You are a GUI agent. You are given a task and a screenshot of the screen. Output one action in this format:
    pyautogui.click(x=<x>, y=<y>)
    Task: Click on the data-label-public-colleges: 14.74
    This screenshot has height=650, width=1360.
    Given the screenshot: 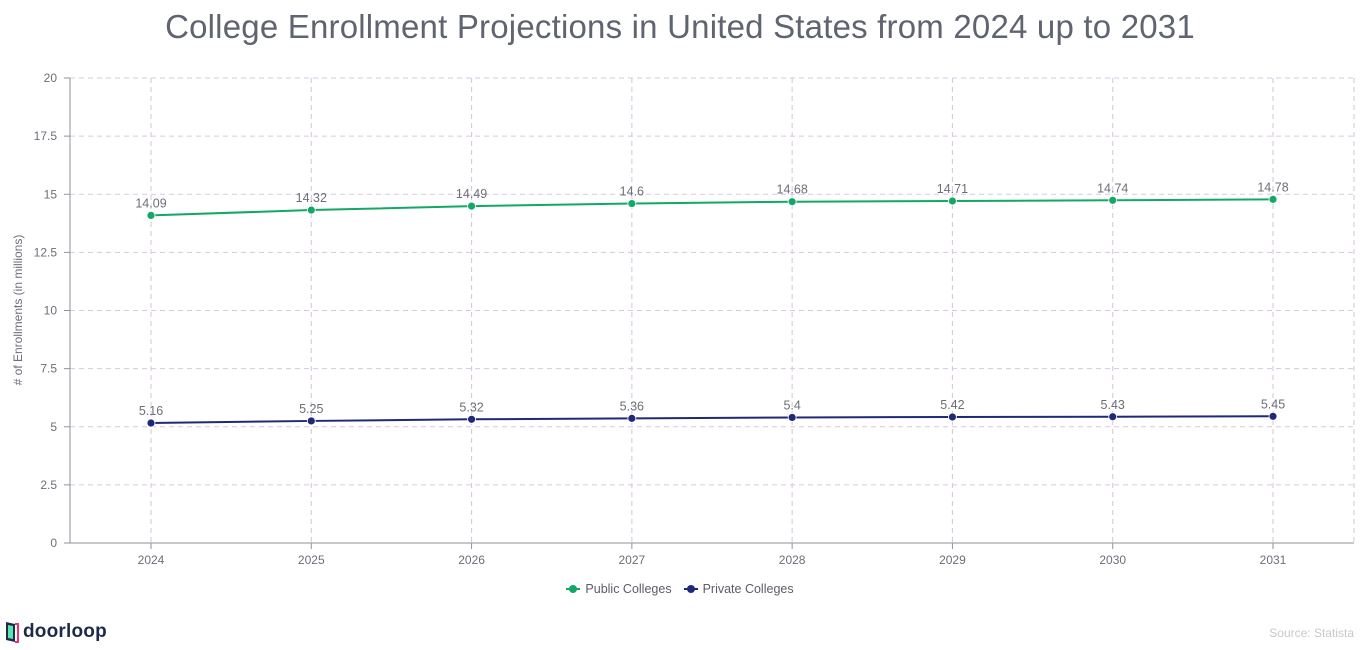 What is the action you would take?
    pyautogui.click(x=1112, y=188)
    